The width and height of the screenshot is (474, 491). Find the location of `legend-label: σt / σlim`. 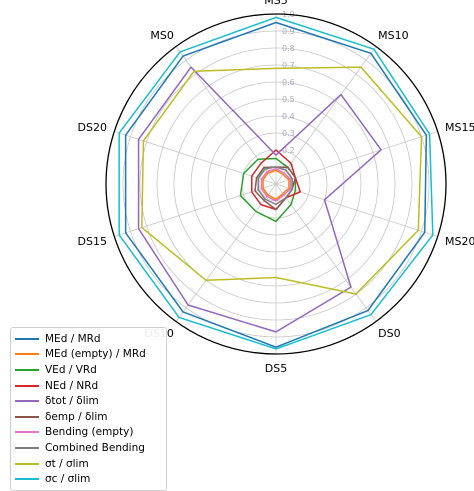

legend-label: σt / σlim is located at coordinates (67, 463).